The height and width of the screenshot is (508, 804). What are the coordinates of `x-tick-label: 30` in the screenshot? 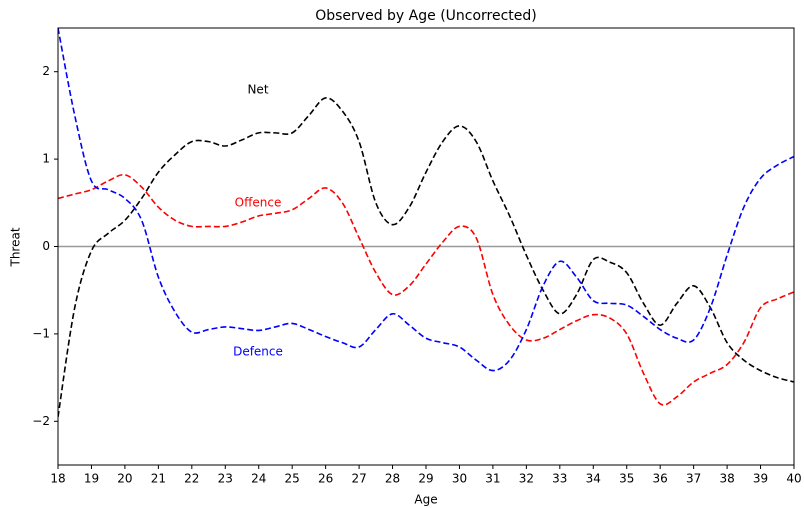 It's located at (459, 479).